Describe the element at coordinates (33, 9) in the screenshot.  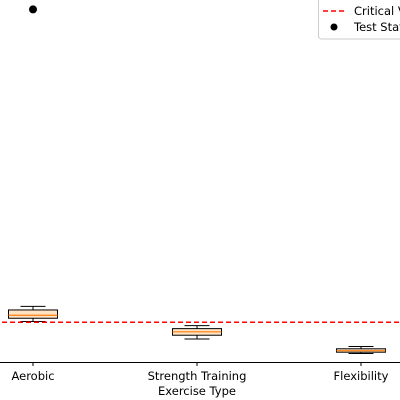
I see `test-statistic-point` at that location.